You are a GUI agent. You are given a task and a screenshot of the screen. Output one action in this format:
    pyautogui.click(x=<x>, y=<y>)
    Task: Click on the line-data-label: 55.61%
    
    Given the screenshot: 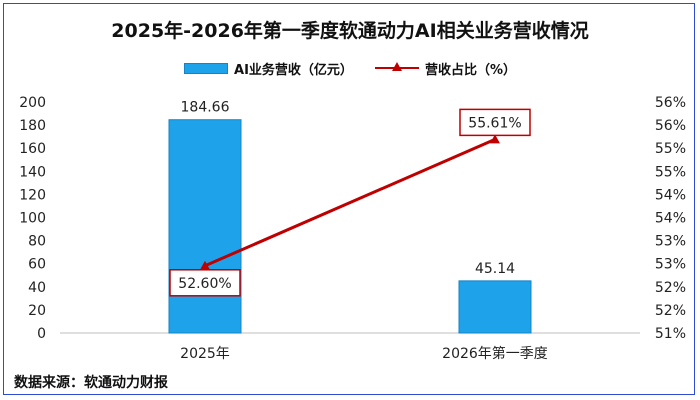 What is the action you would take?
    pyautogui.click(x=494, y=123)
    